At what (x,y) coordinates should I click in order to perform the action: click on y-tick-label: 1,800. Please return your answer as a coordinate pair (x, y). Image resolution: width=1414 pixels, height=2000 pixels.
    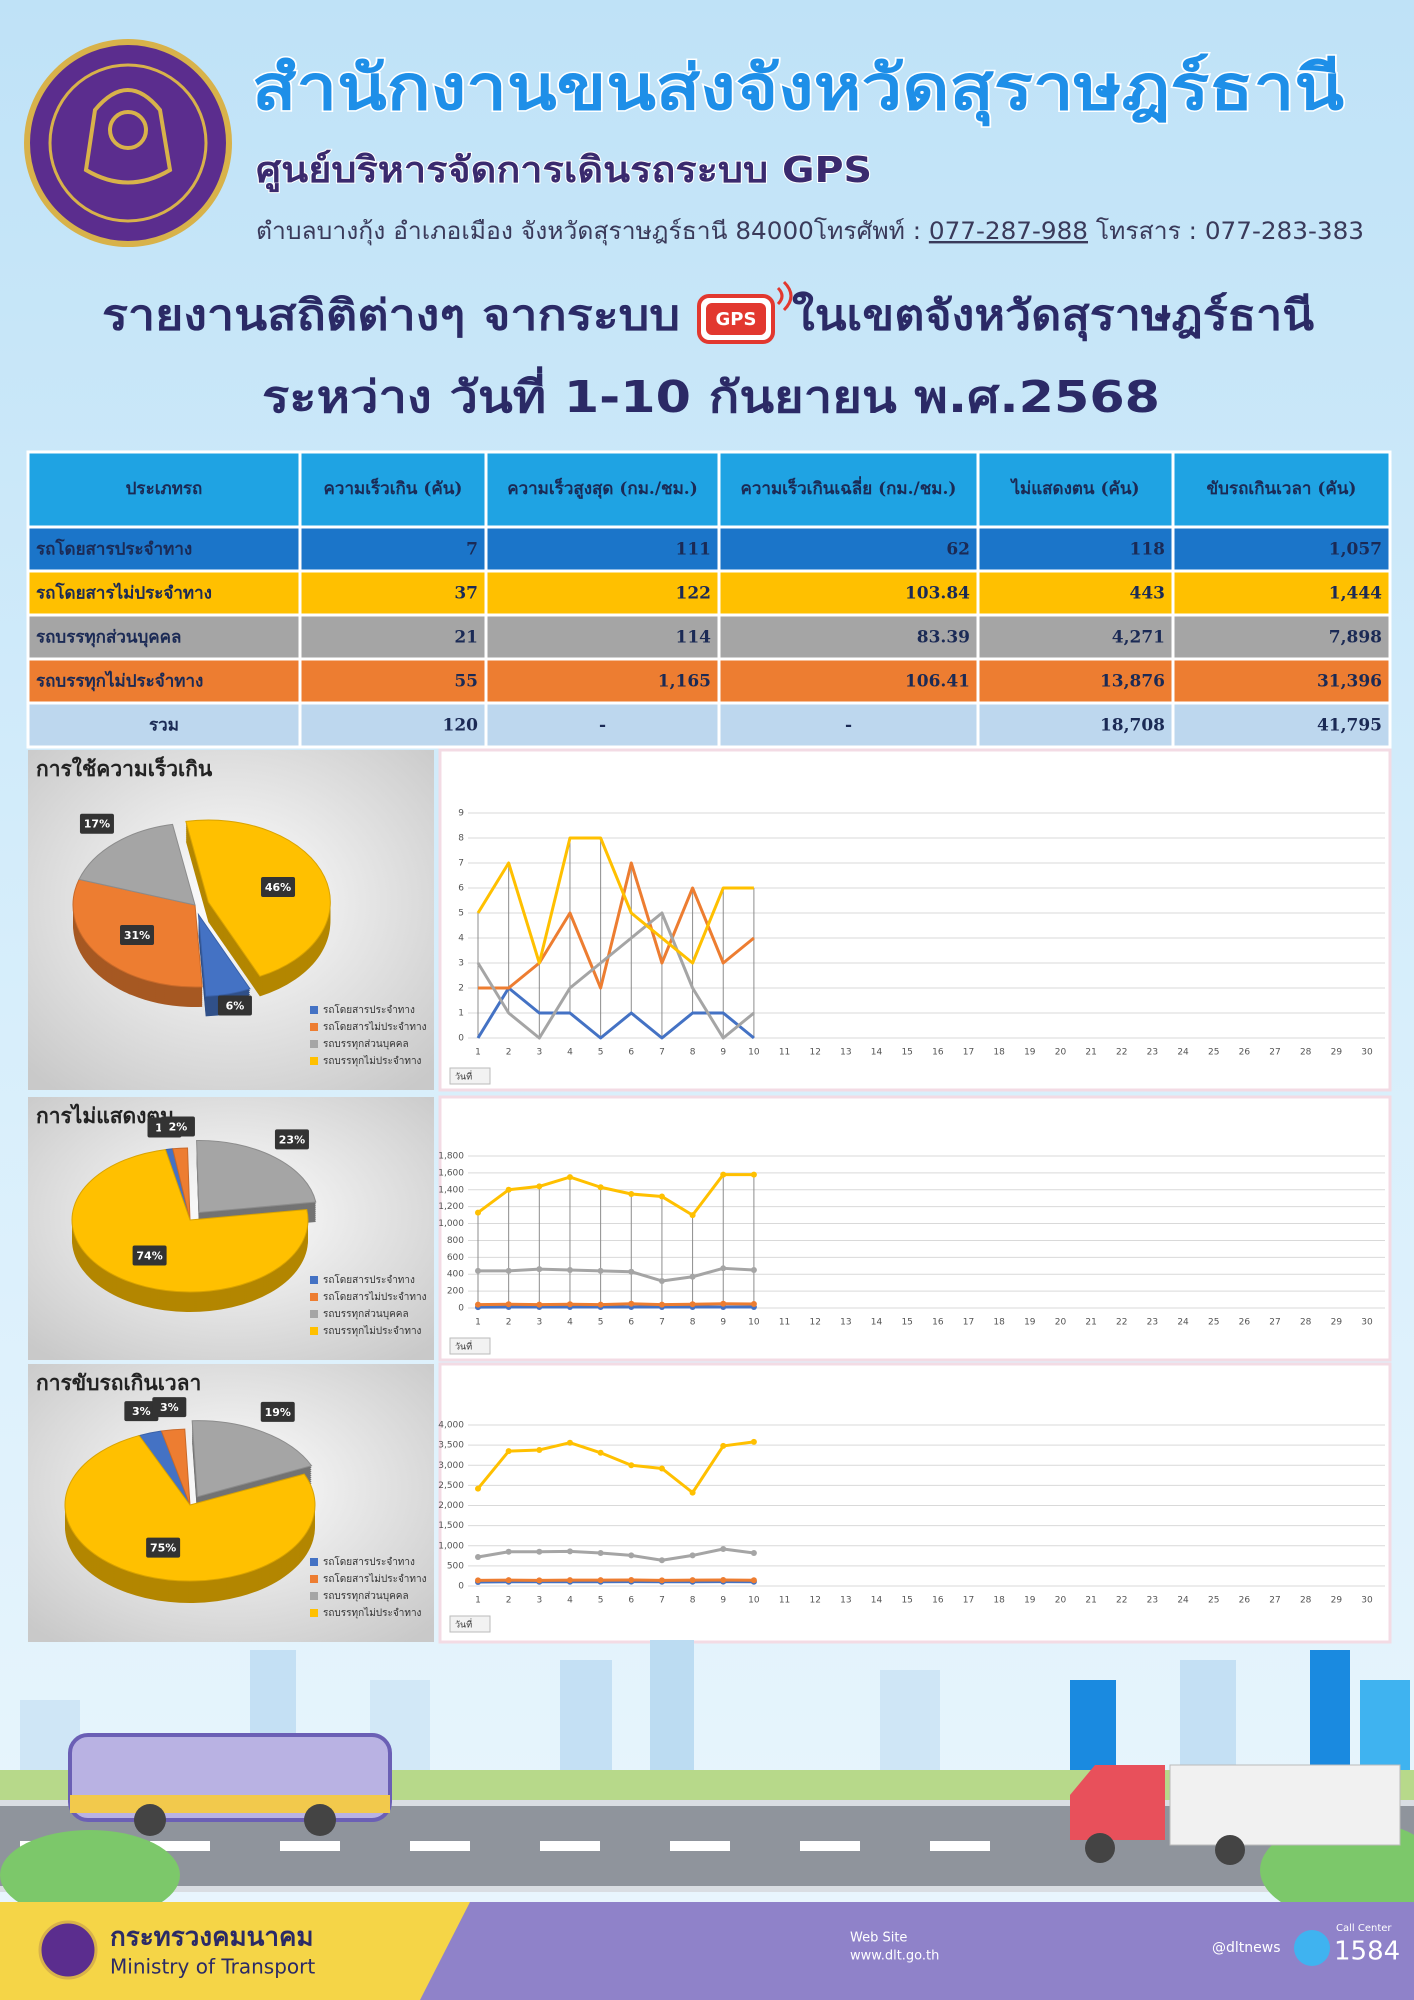
    Looking at the image, I should click on (451, 1157).